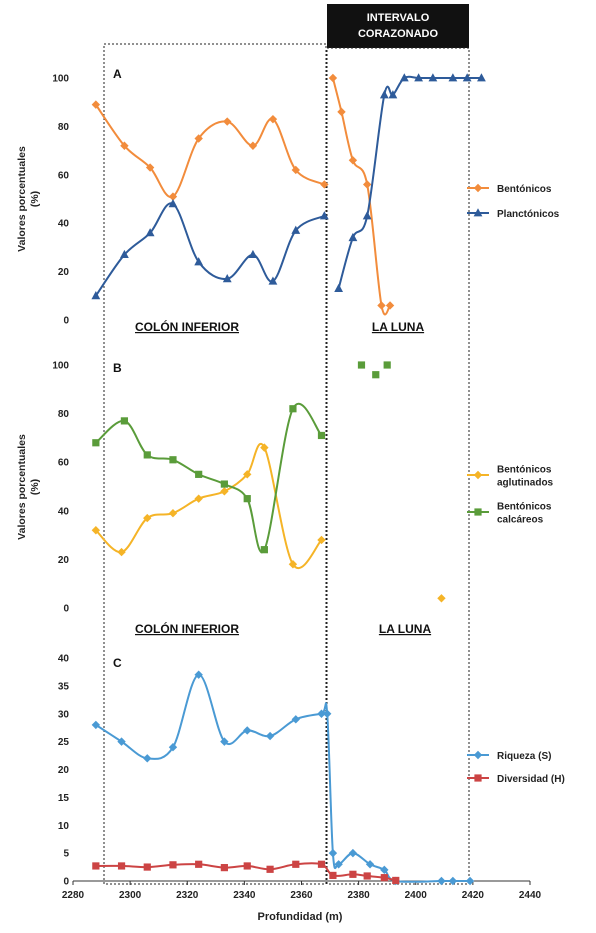 This screenshot has height=933, width=596. Describe the element at coordinates (64, 826) in the screenshot. I see `y-tick-label-c: 10` at that location.